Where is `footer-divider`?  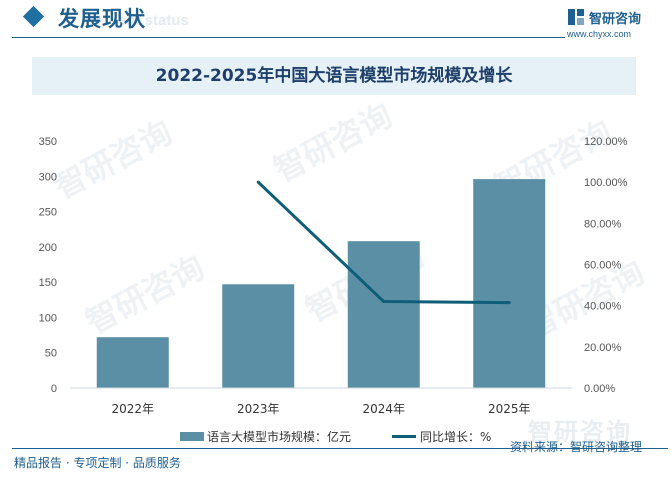
footer-divider is located at coordinates (340, 448).